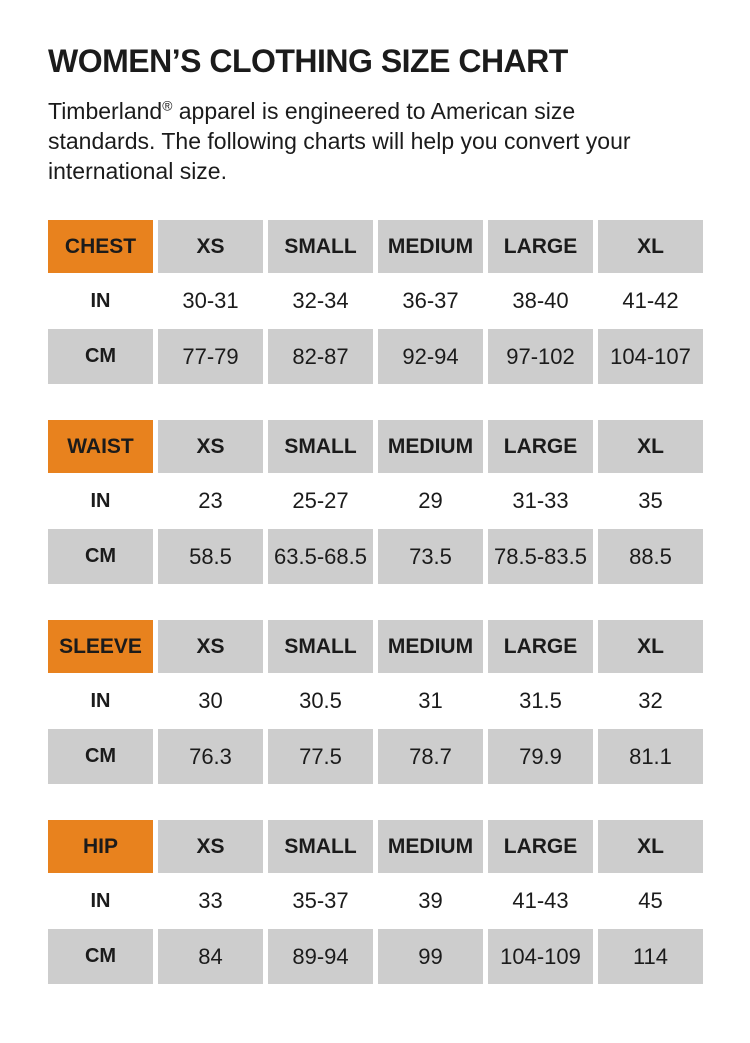  What do you see at coordinates (650, 956) in the screenshot?
I see `value-hip-cm: 114` at bounding box center [650, 956].